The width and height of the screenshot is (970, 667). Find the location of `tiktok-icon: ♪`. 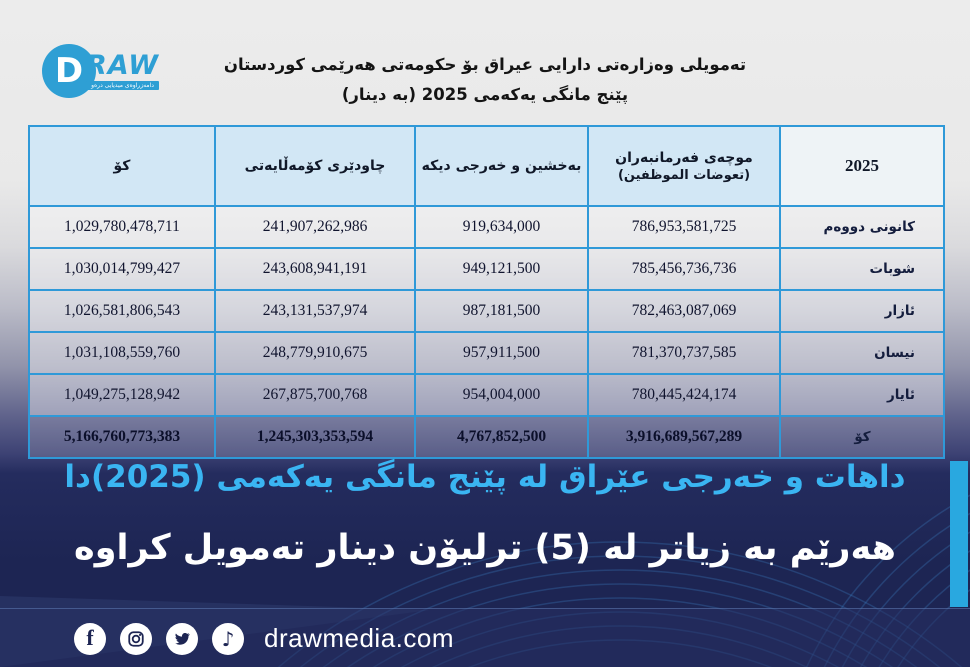

tiktok-icon: ♪ is located at coordinates (228, 638).